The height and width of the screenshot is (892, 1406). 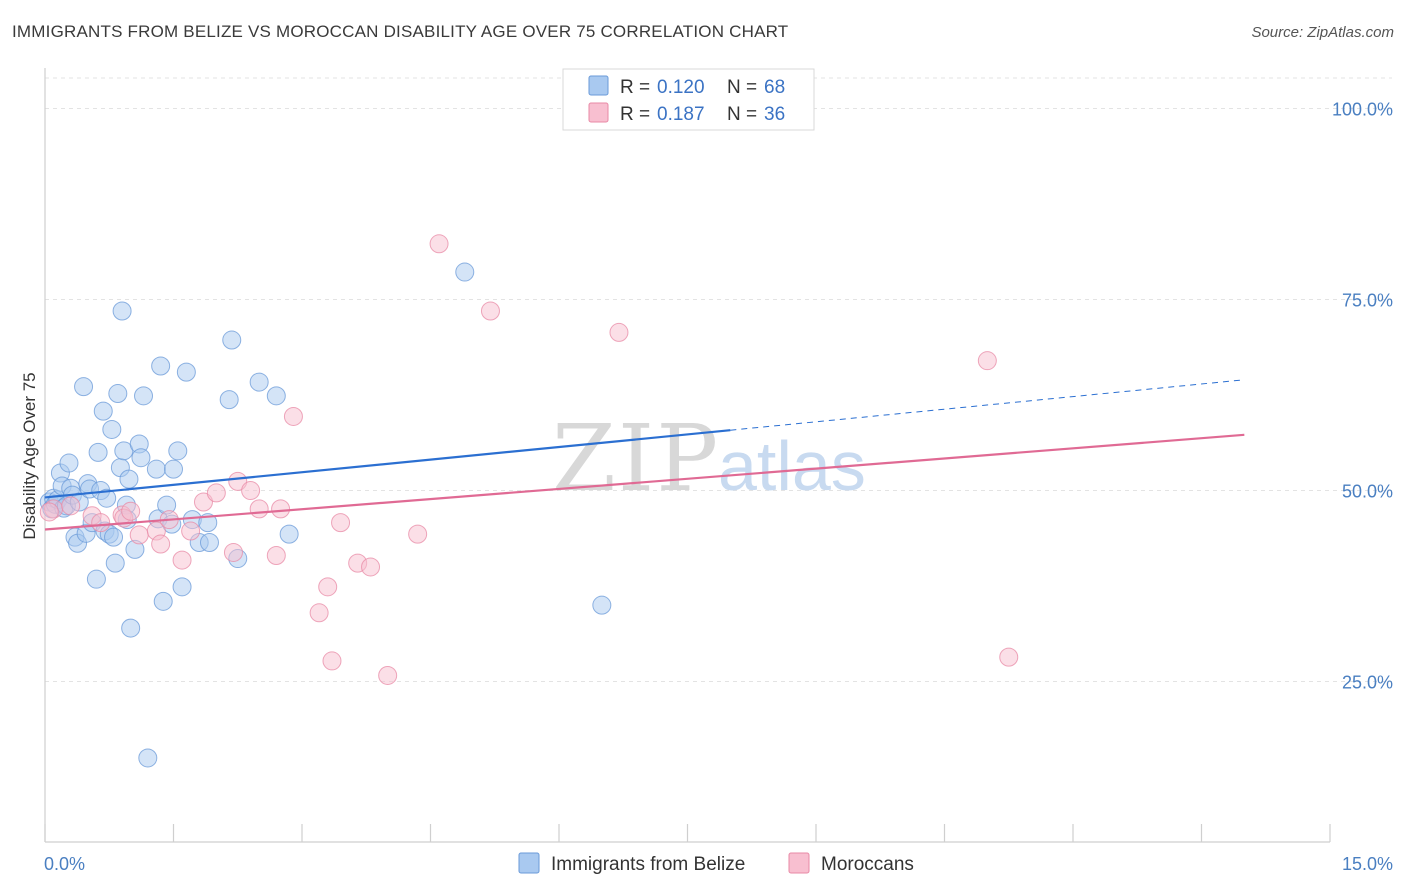 I want to click on y-tick-labels: 100.0% 75.0% 50.0% 25.0%, so click(x=1362, y=396).